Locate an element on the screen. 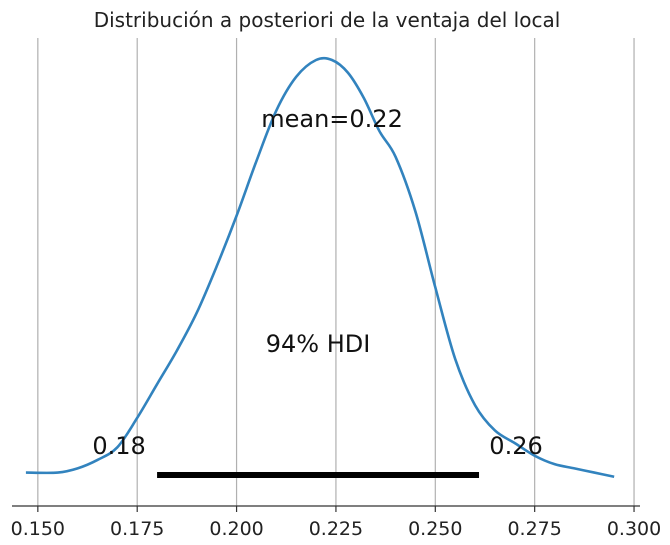 Image resolution: width=670 pixels, height=545 pixels. x-axis-ticks: 0.150 0.175 0.200 0.225 0.250 0.275 0.300 is located at coordinates (336, 523).